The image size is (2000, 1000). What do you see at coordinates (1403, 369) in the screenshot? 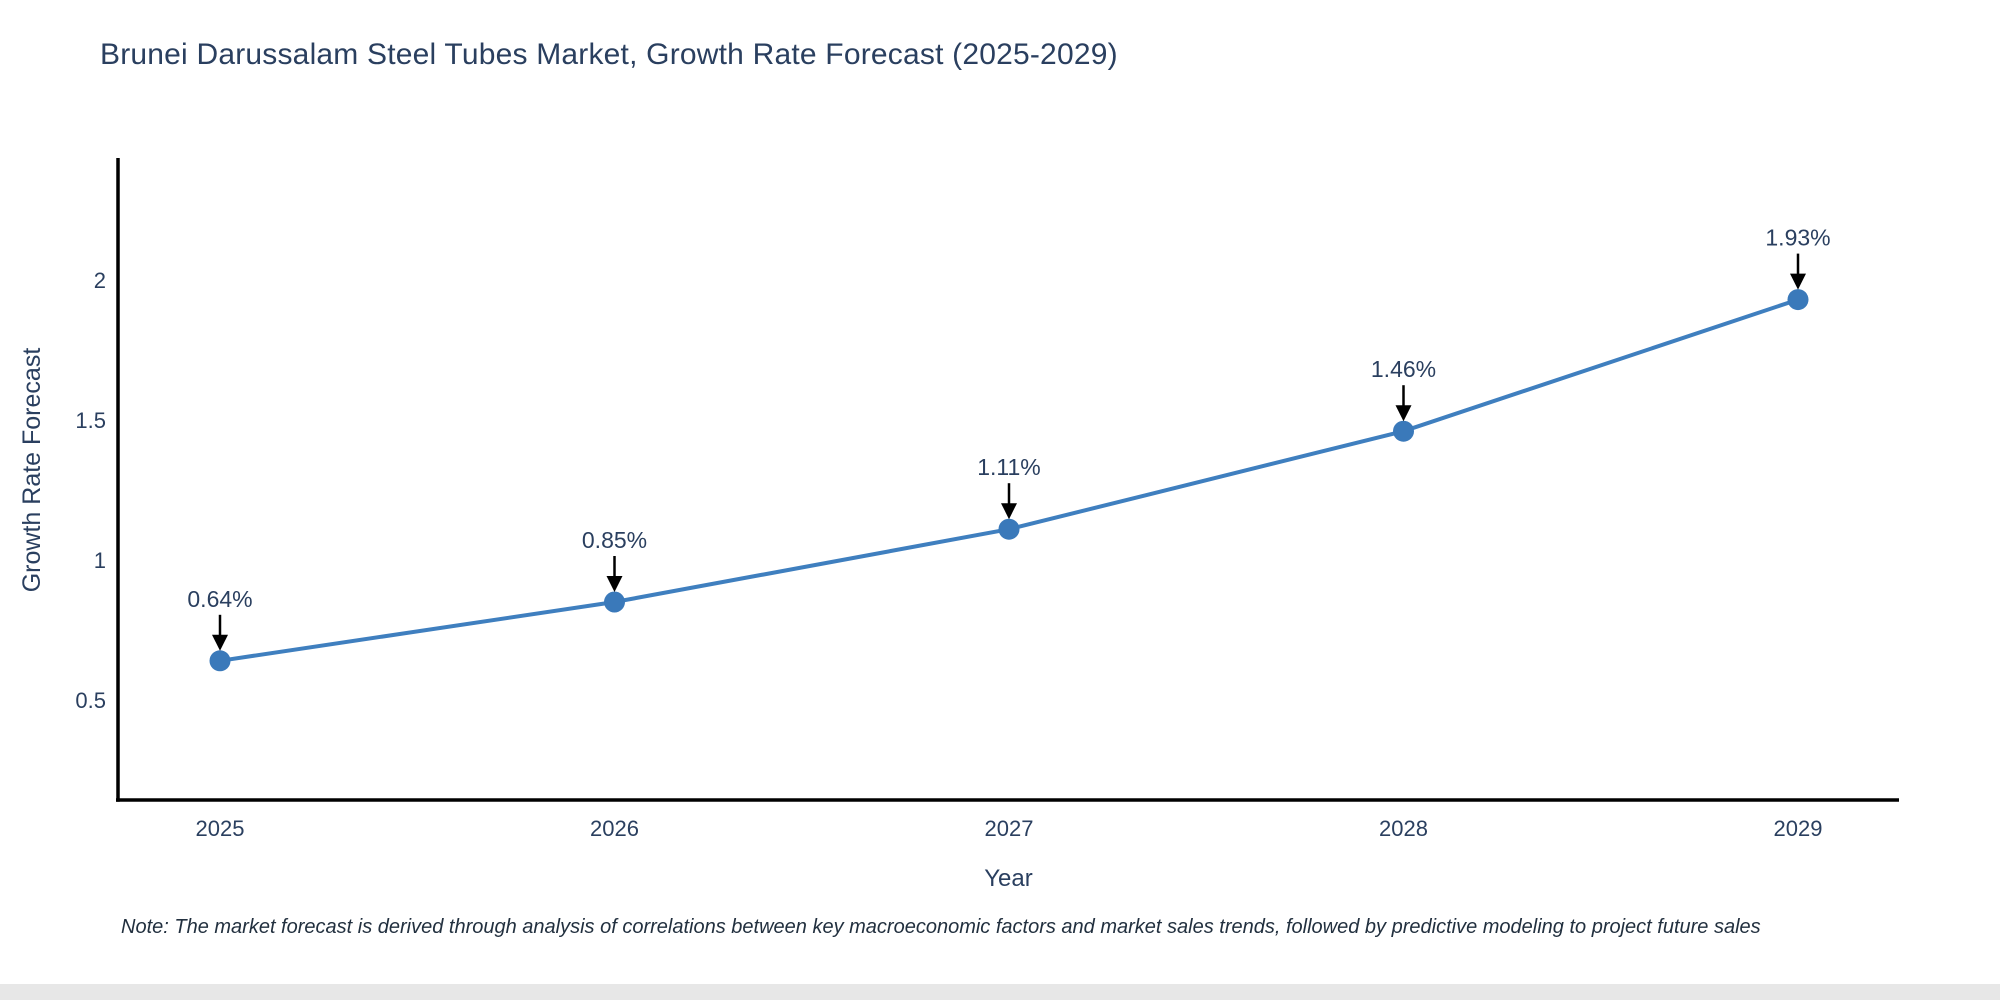
I see `point-value-label: 1.46%` at bounding box center [1403, 369].